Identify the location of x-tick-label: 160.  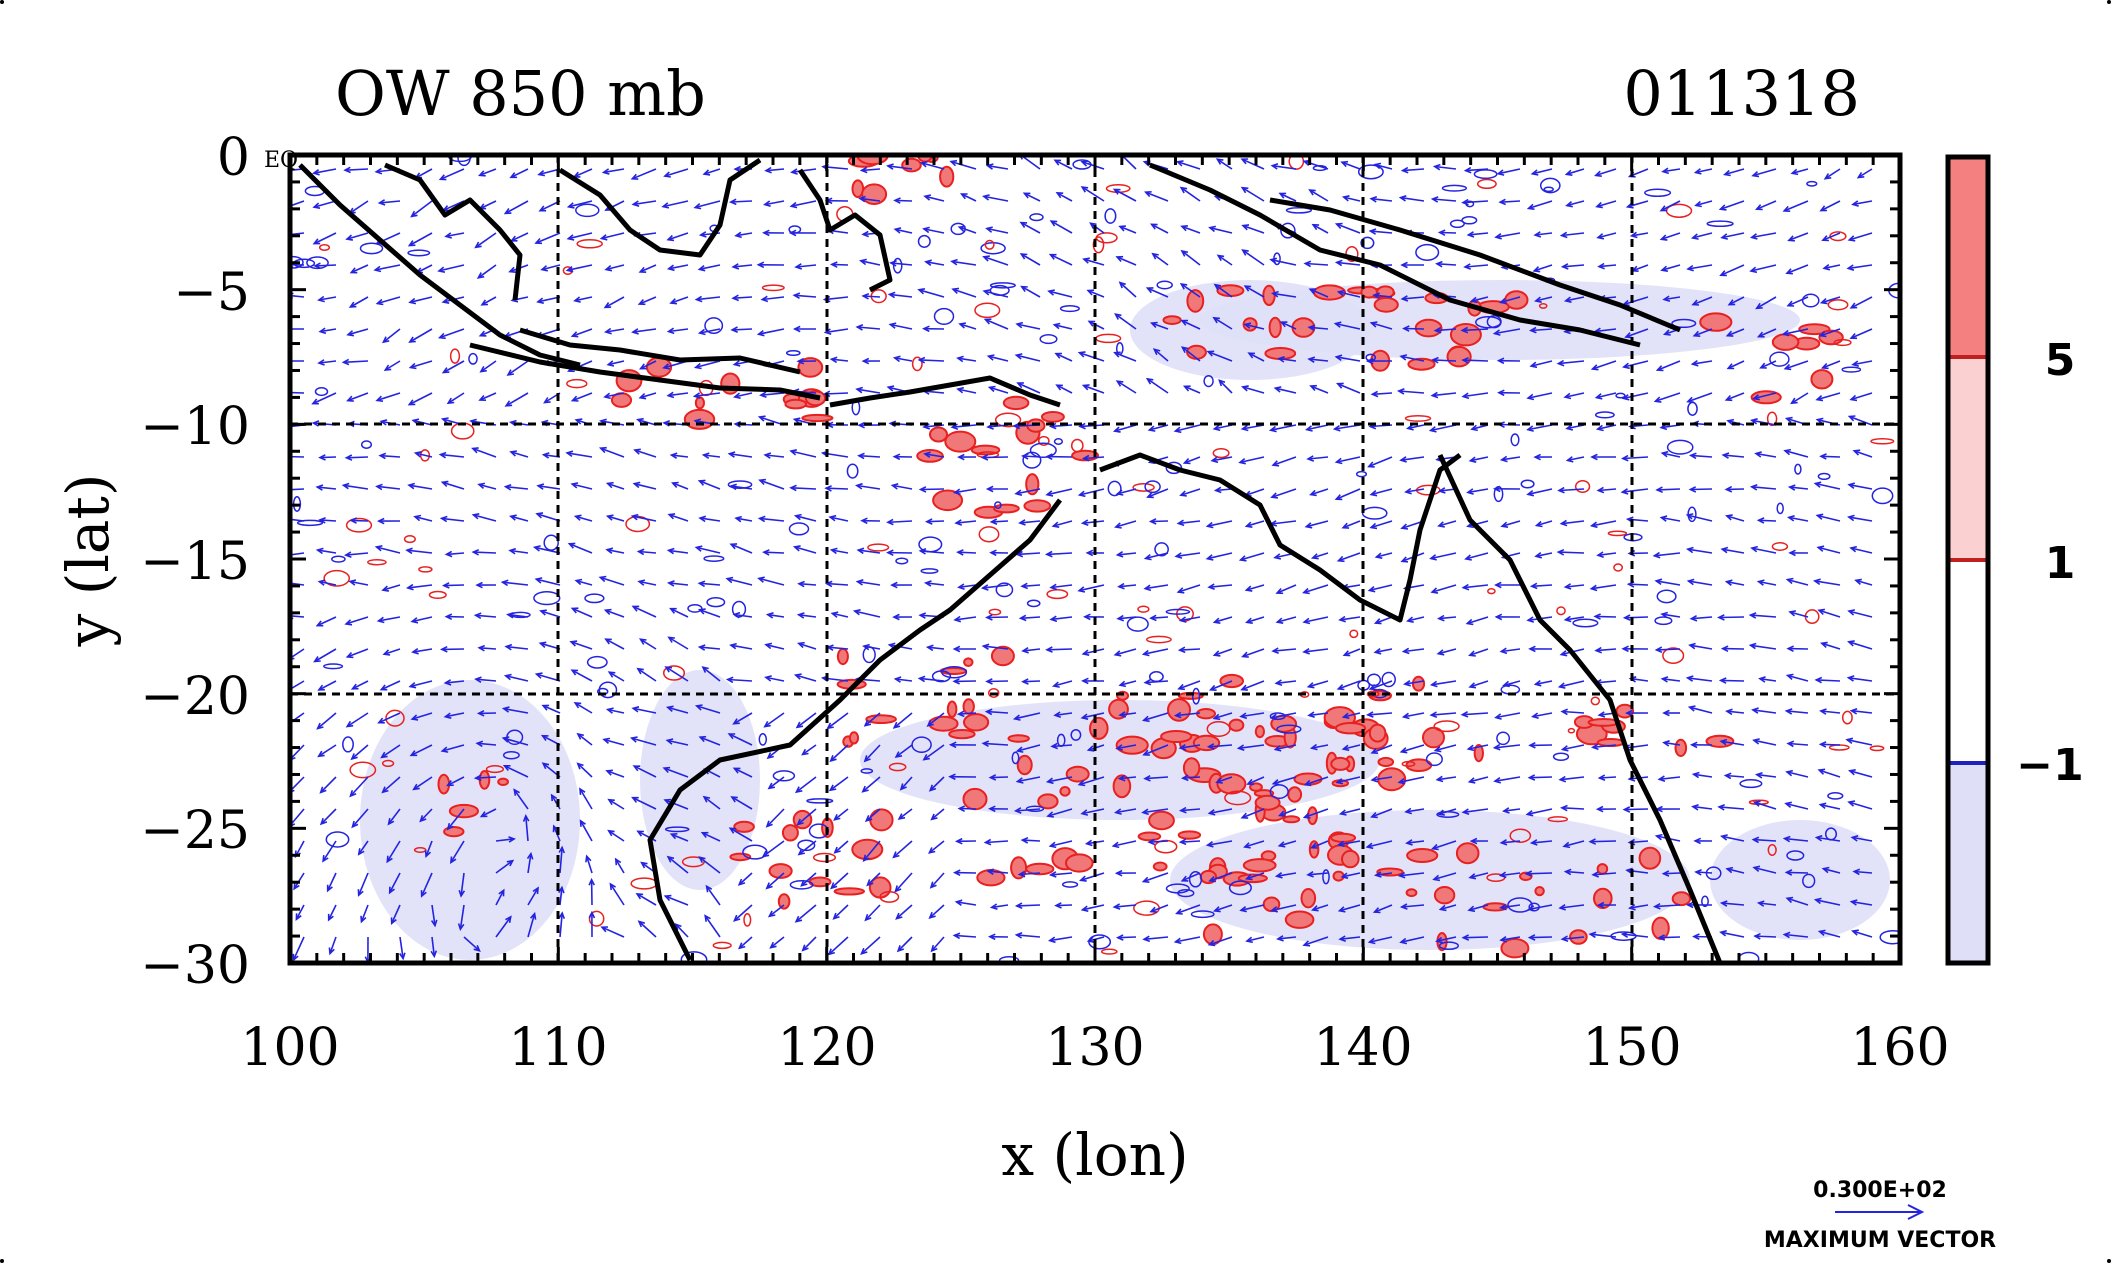
(1899, 1048).